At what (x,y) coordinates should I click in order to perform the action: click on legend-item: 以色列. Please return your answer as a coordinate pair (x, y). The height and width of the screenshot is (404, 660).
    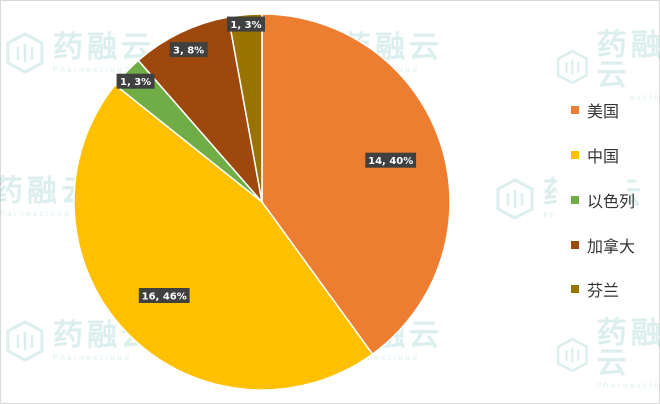
    Looking at the image, I should click on (603, 200).